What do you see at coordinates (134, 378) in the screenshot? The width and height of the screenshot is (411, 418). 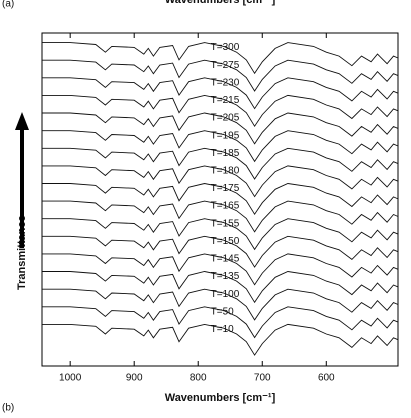 I see `x-tick-label: 900` at bounding box center [134, 378].